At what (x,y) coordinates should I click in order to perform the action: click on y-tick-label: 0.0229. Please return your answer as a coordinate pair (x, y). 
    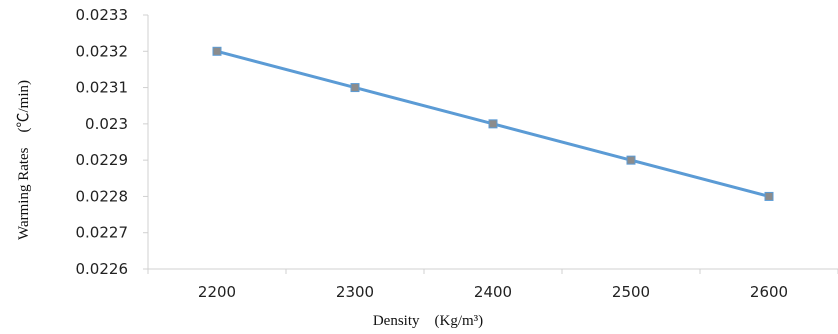
    Looking at the image, I should click on (102, 160).